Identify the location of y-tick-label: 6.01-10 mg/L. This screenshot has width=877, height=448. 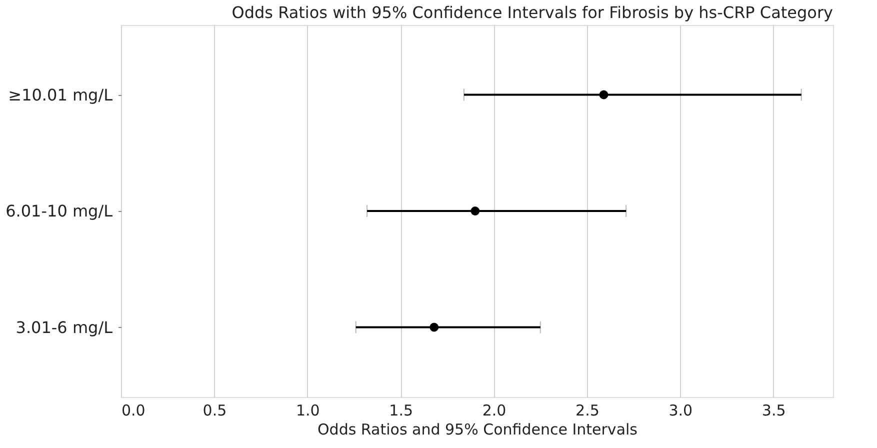
(59, 211).